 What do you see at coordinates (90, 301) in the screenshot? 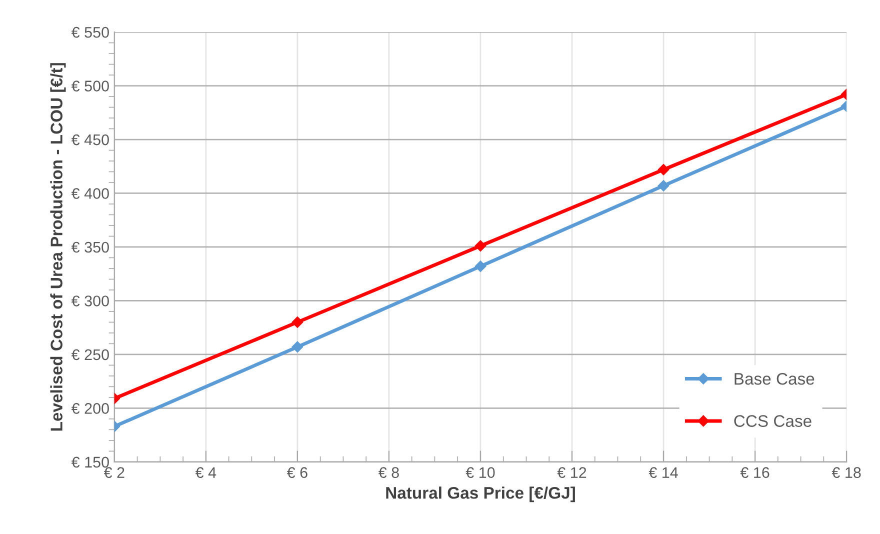
I see `y-tick-label: € 300` at bounding box center [90, 301].